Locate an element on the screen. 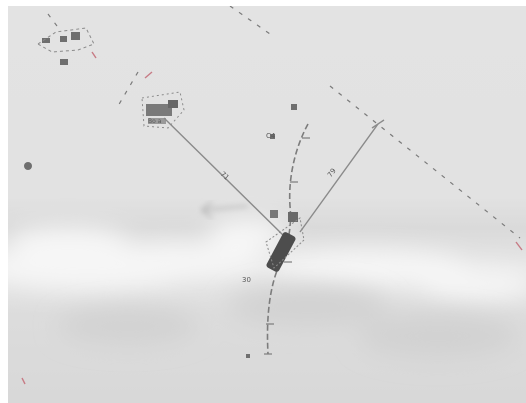 This screenshot has height=403, width=526. building-label: Bo a is located at coordinates (155, 121).